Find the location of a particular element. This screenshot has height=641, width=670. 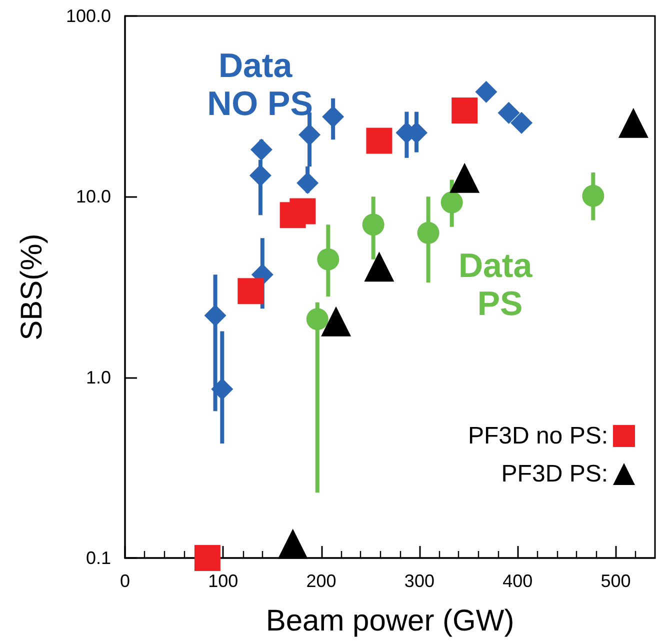

series-label: Data PS is located at coordinates (500, 285).